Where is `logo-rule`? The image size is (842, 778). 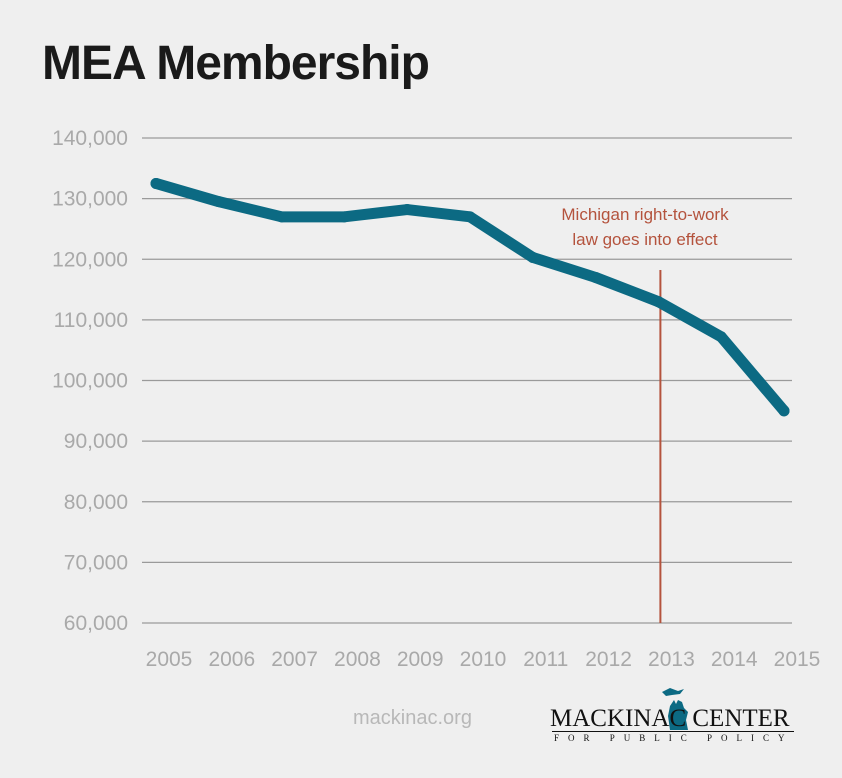 logo-rule is located at coordinates (673, 731).